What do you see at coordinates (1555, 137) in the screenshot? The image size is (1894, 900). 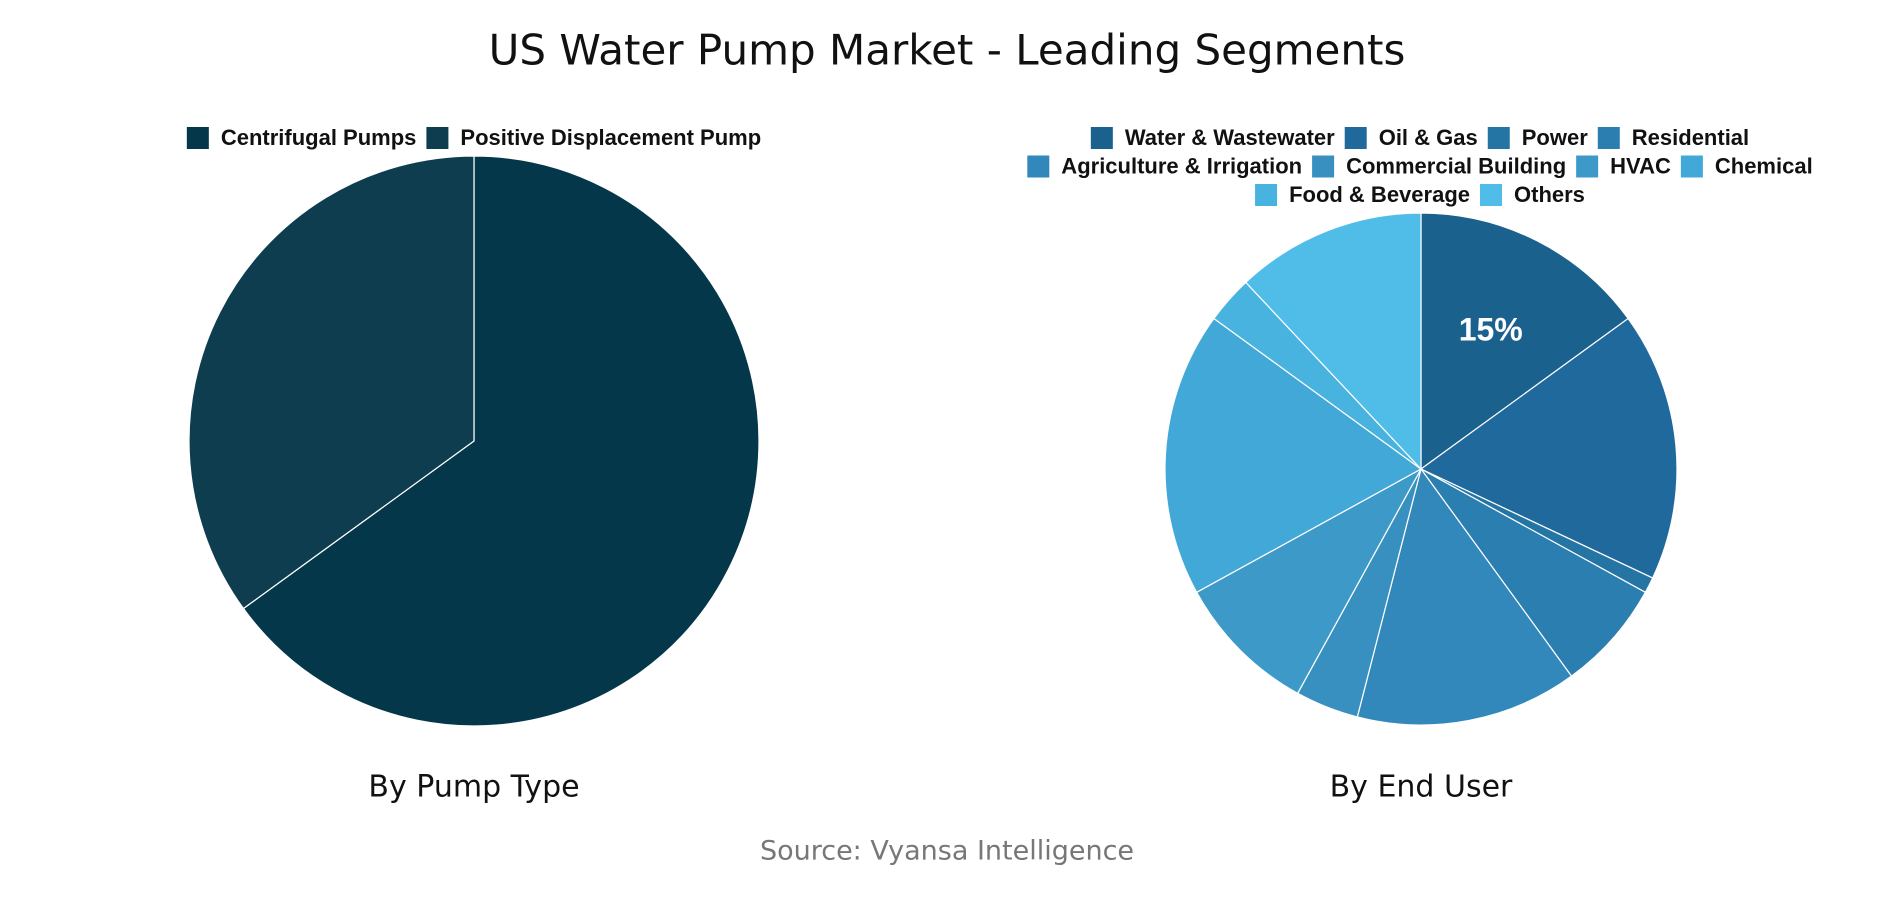 I see `legend-label: Power` at bounding box center [1555, 137].